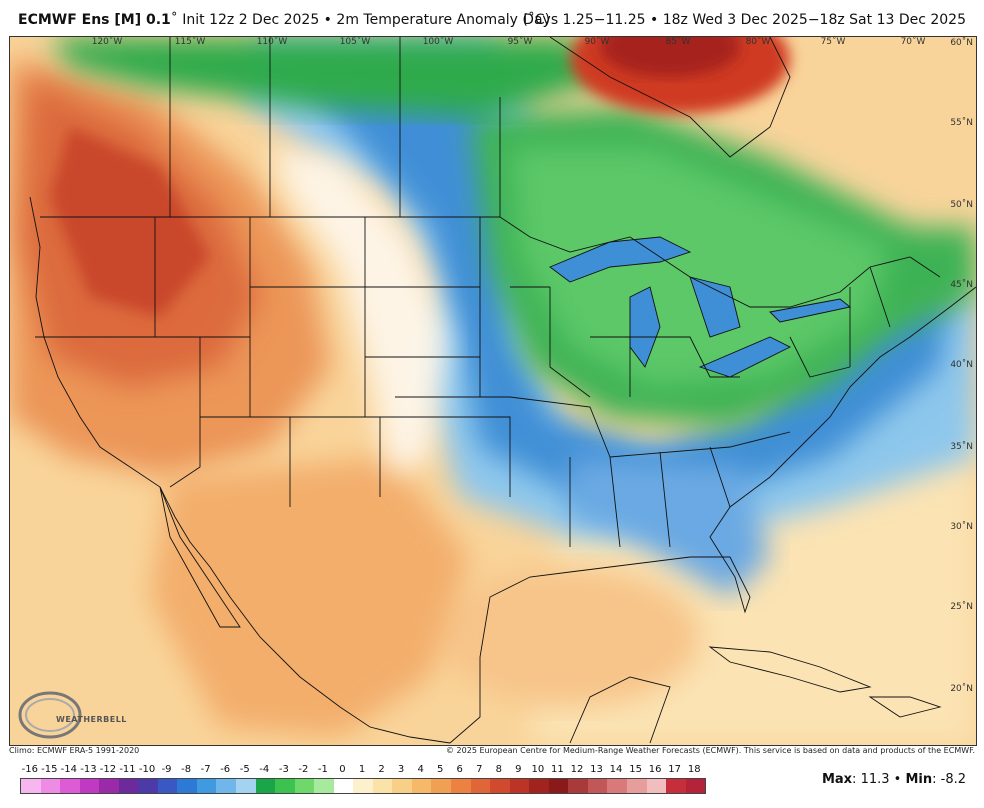  I want to click on longitude-label: 90˚W, so click(597, 42).